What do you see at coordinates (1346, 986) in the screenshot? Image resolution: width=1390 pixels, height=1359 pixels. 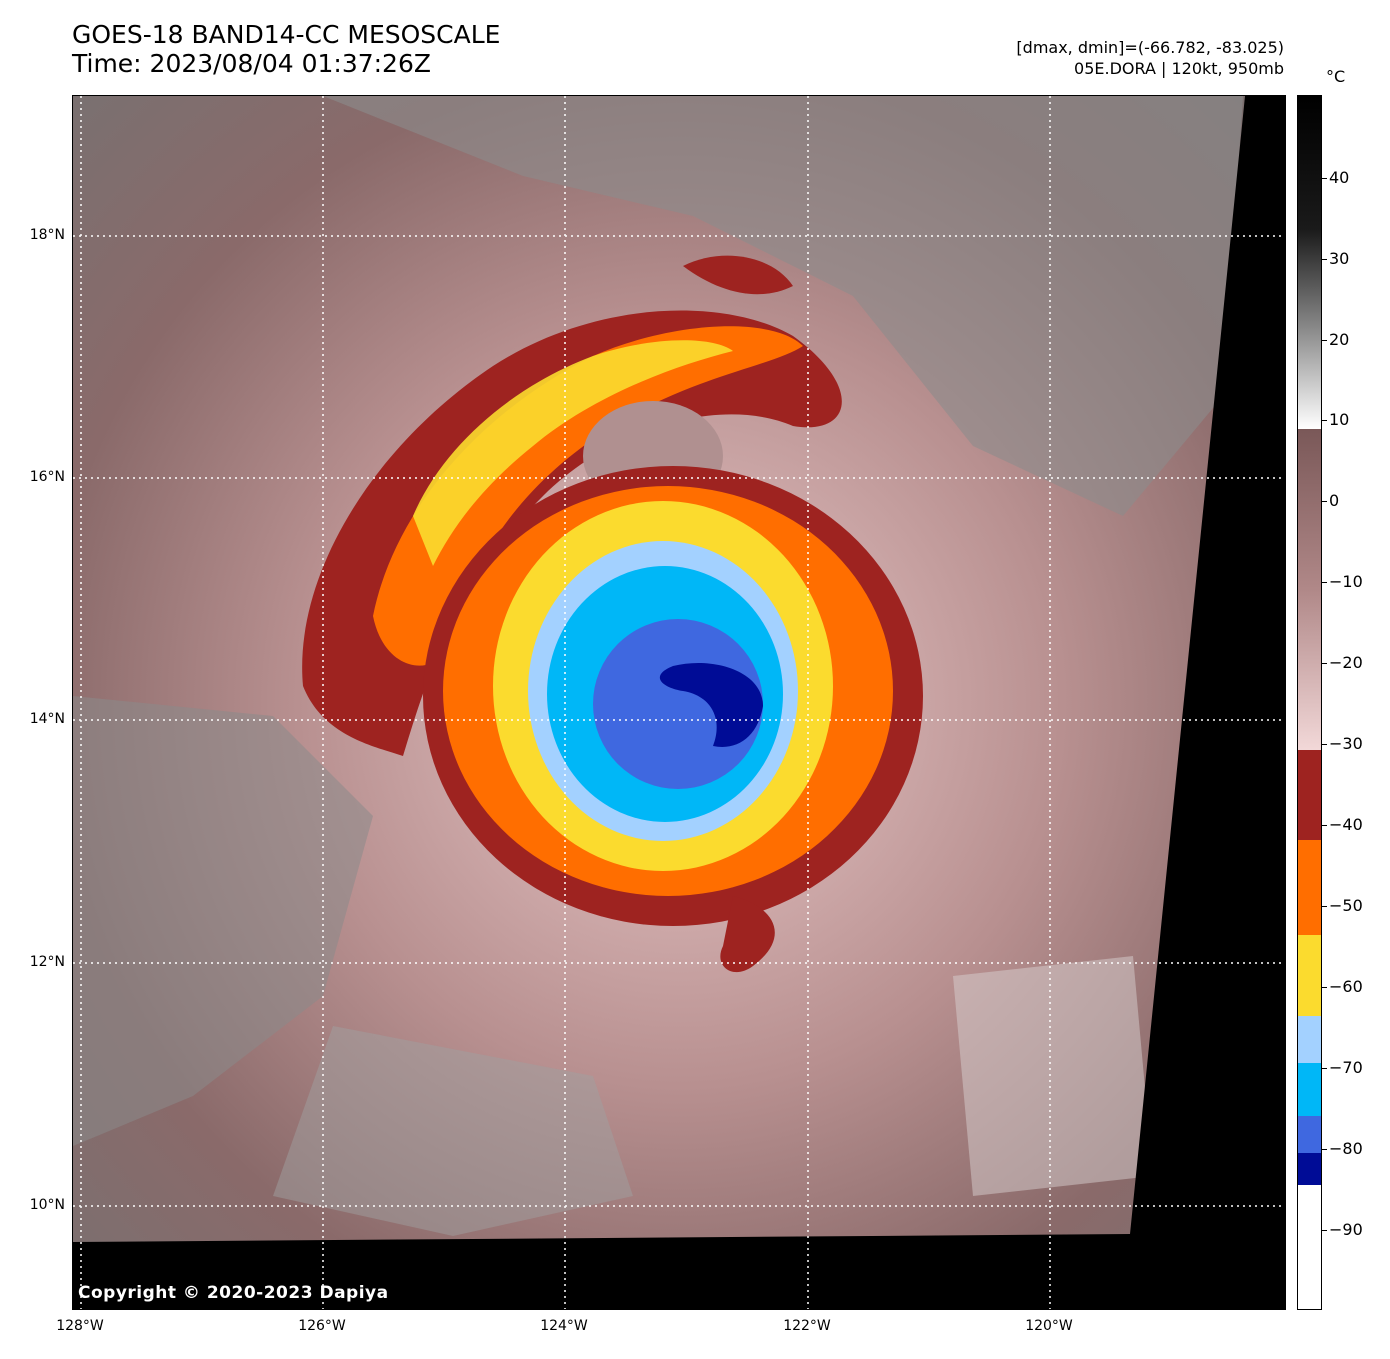 I see `colorbar-label-minus60: −60` at bounding box center [1346, 986].